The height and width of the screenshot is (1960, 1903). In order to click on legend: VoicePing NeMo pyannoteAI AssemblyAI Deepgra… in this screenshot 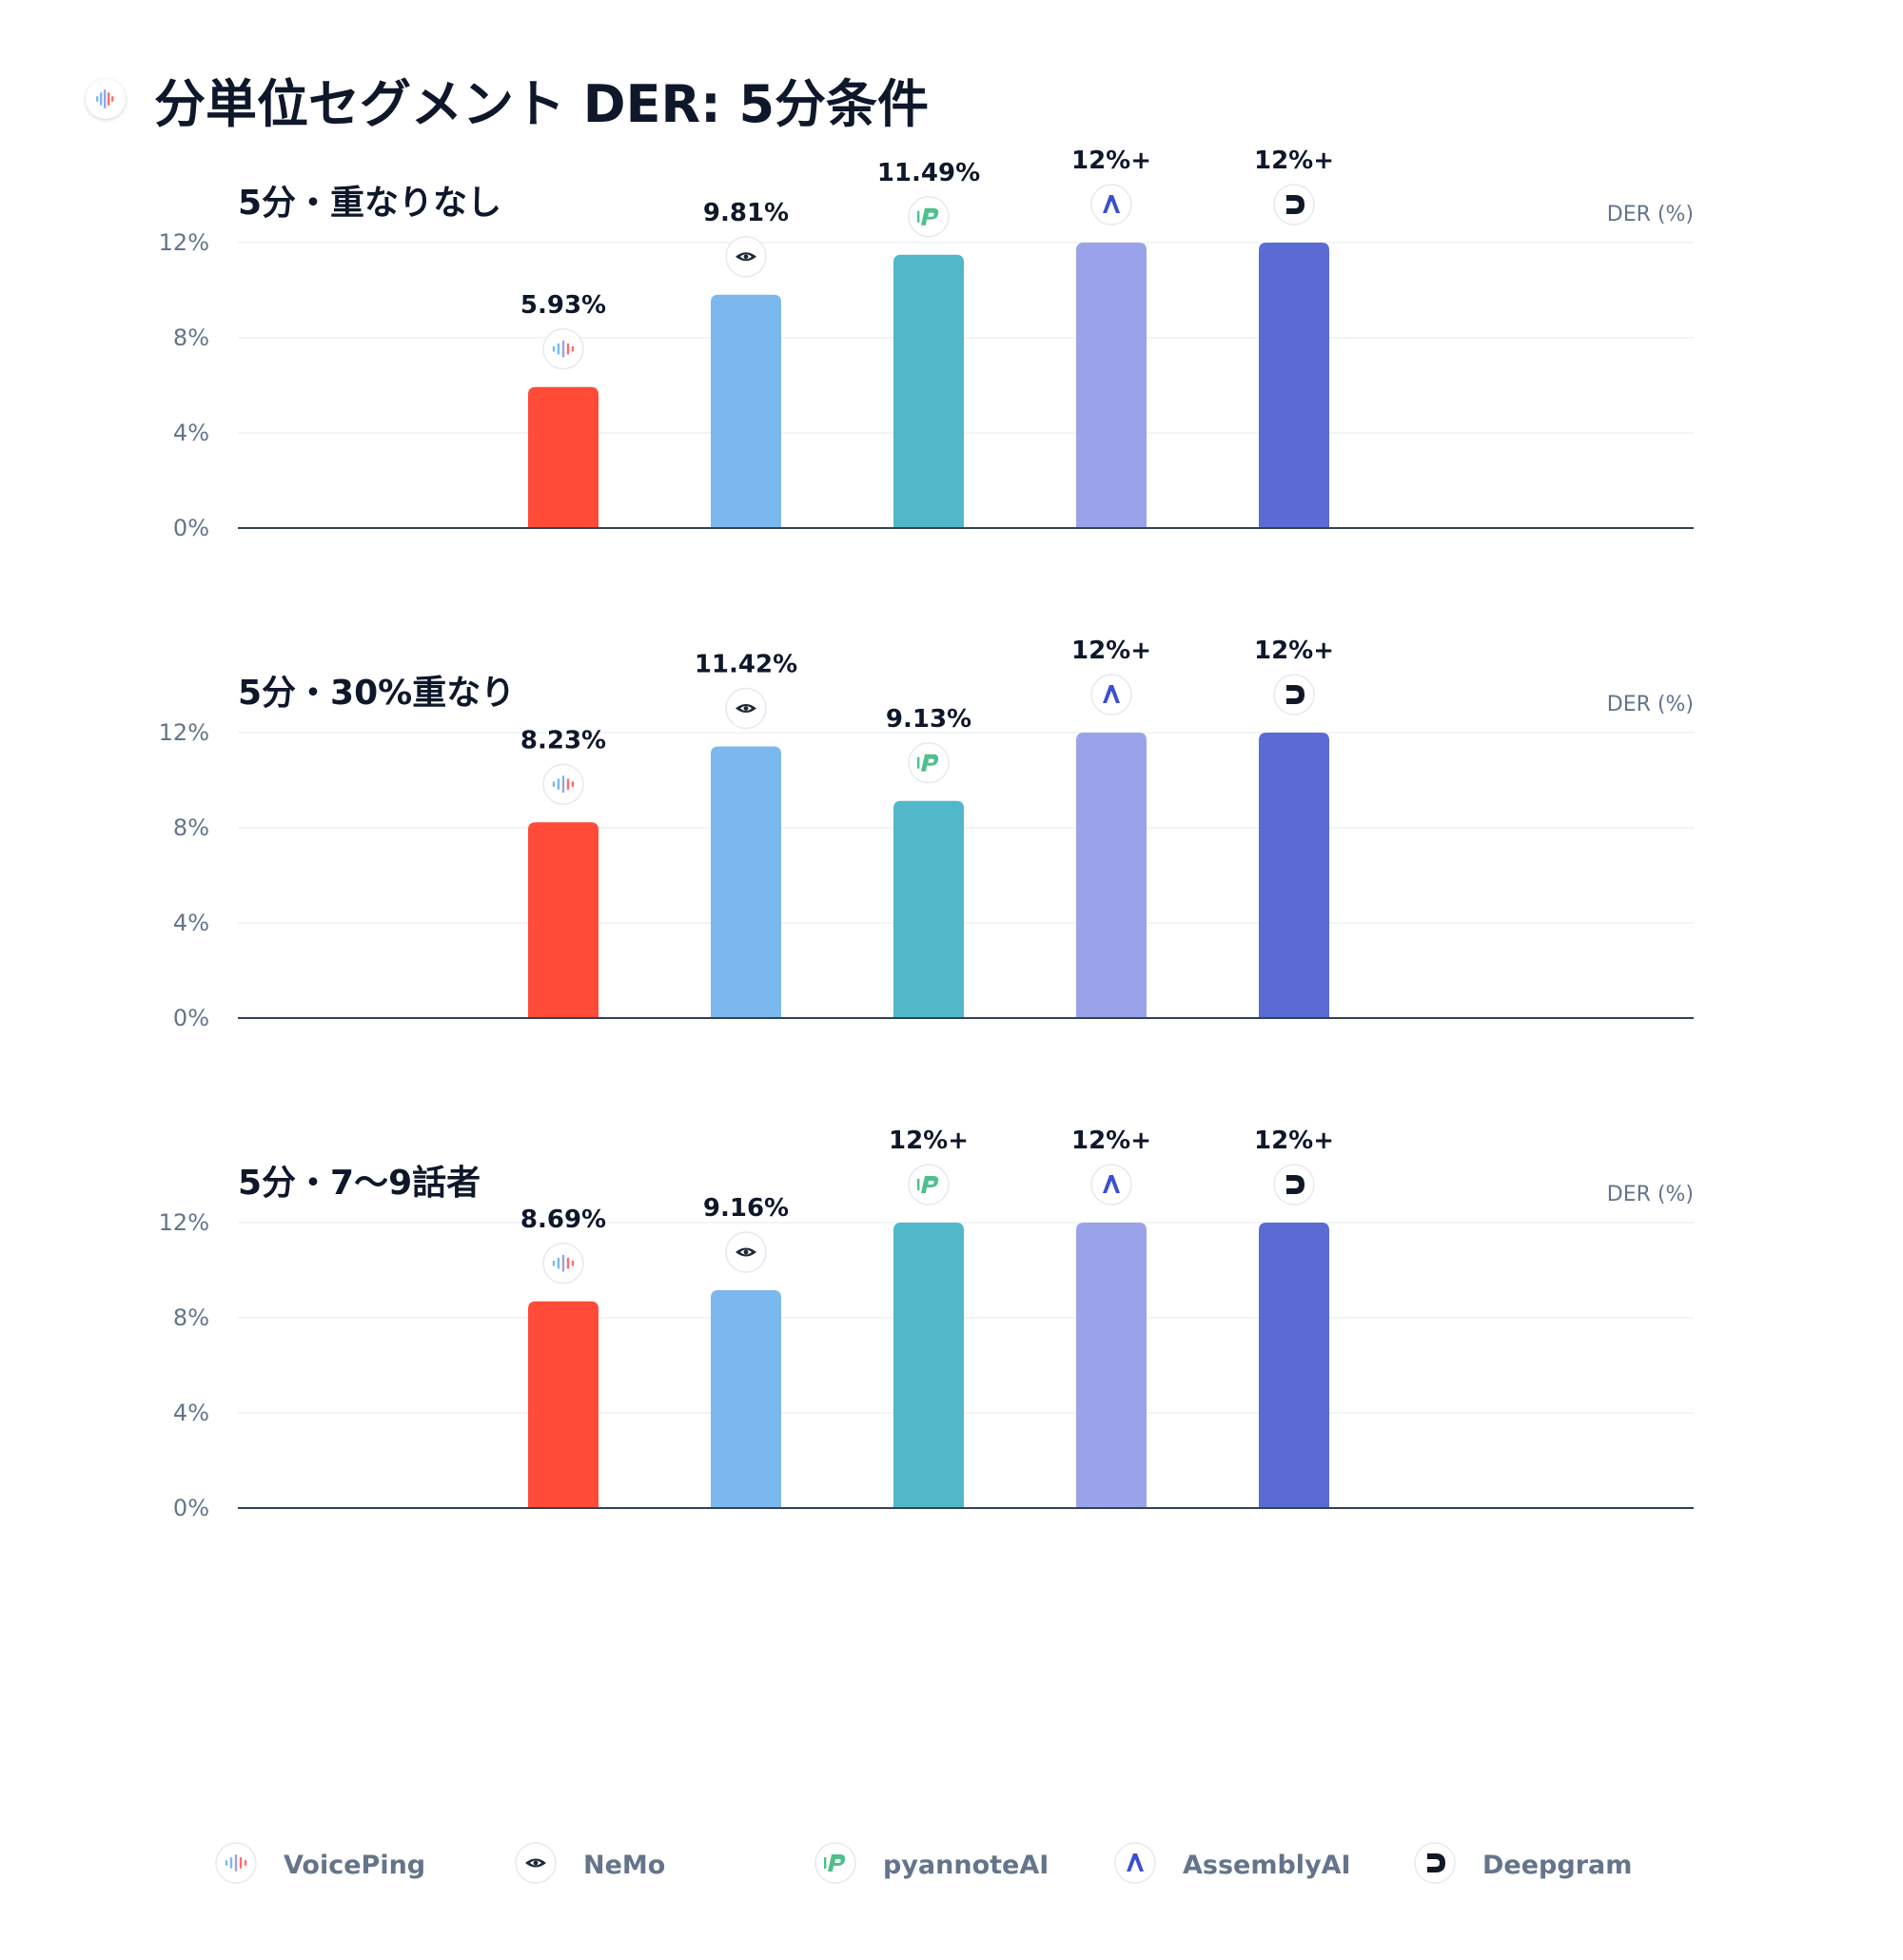, I will do `click(924, 1863)`.